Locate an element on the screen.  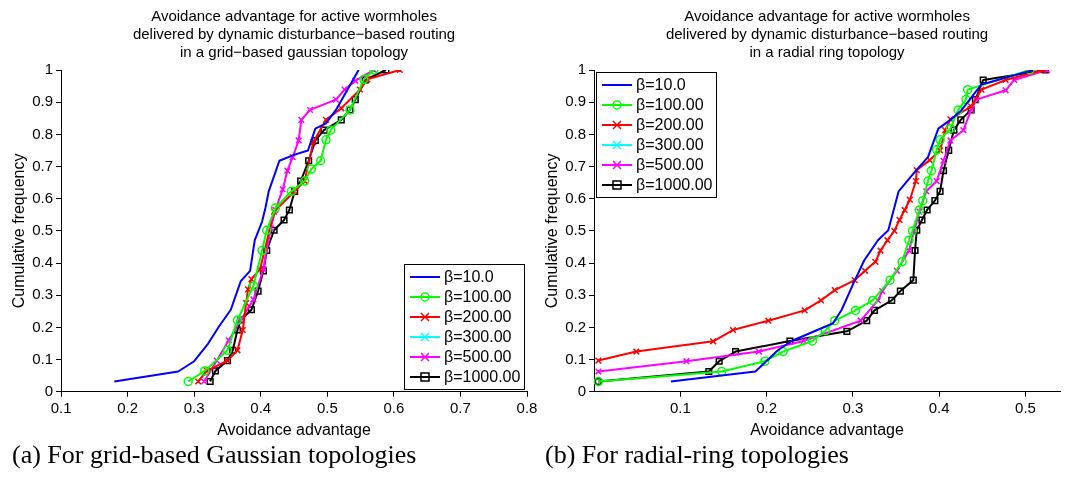
x-tick-label: 0.6 is located at coordinates (394, 407).